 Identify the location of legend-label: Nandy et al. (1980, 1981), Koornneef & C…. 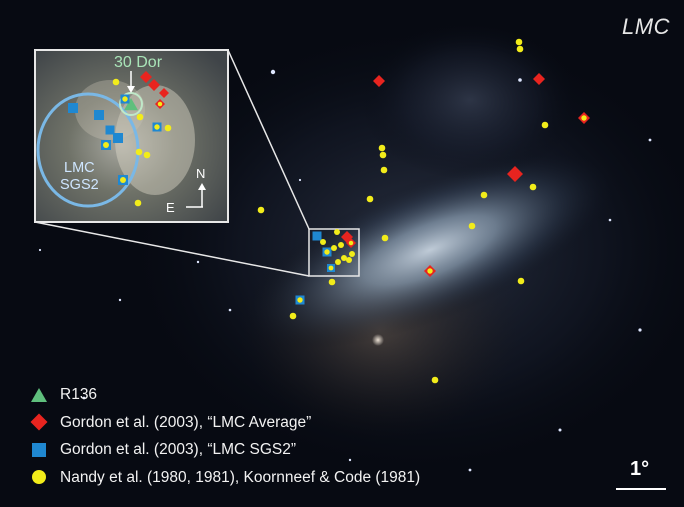
(240, 477).